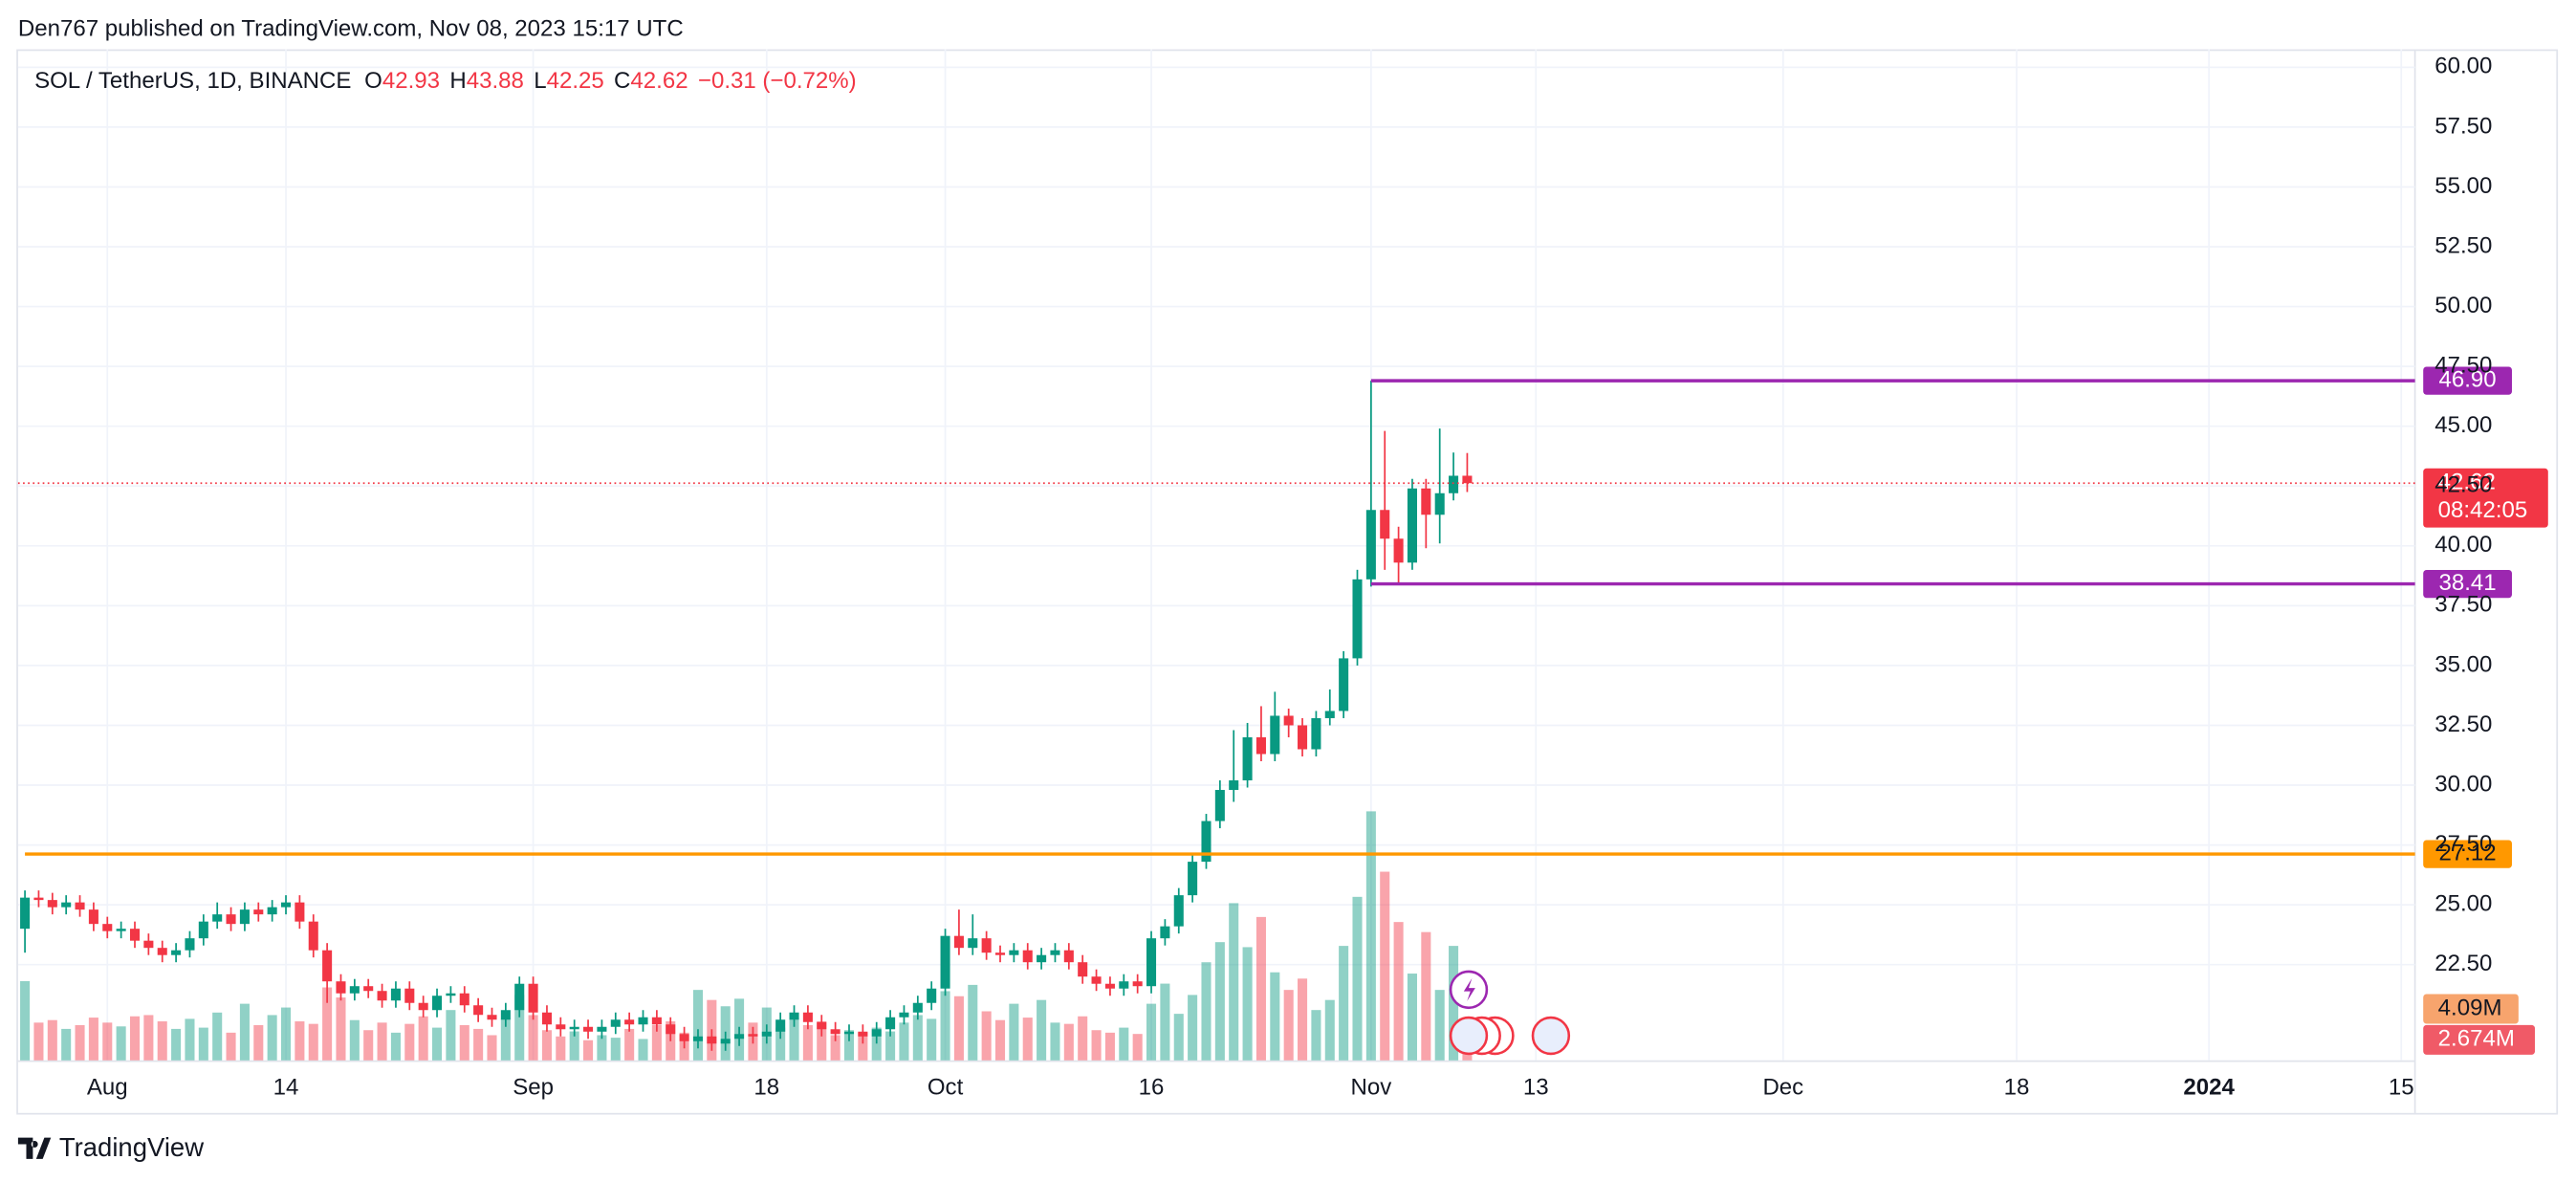 The height and width of the screenshot is (1182, 2576). Describe the element at coordinates (2401, 1087) in the screenshot. I see `x-tick-label: 15` at that location.